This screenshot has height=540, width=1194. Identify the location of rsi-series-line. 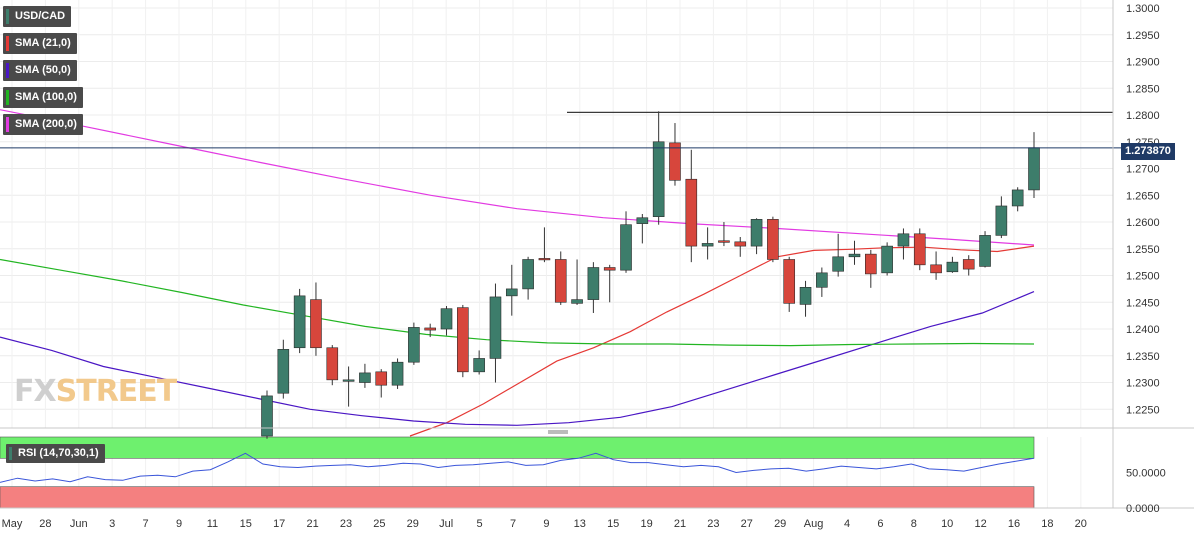
(517, 467).